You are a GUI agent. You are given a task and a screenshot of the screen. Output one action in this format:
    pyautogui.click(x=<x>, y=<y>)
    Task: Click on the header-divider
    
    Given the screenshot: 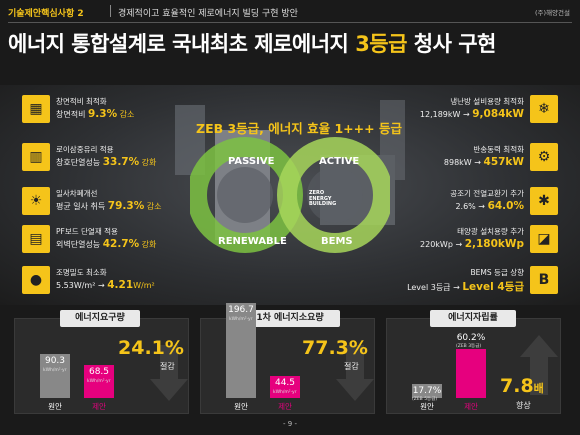 What is the action you would take?
    pyautogui.click(x=290, y=22)
    